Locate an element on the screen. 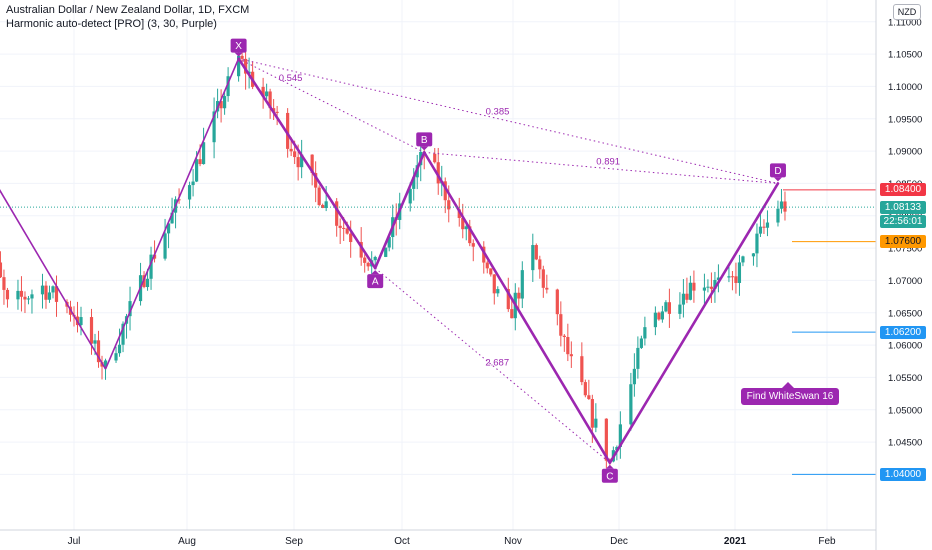 This screenshot has width=932, height=550. point-marker-C: C is located at coordinates (609, 473).